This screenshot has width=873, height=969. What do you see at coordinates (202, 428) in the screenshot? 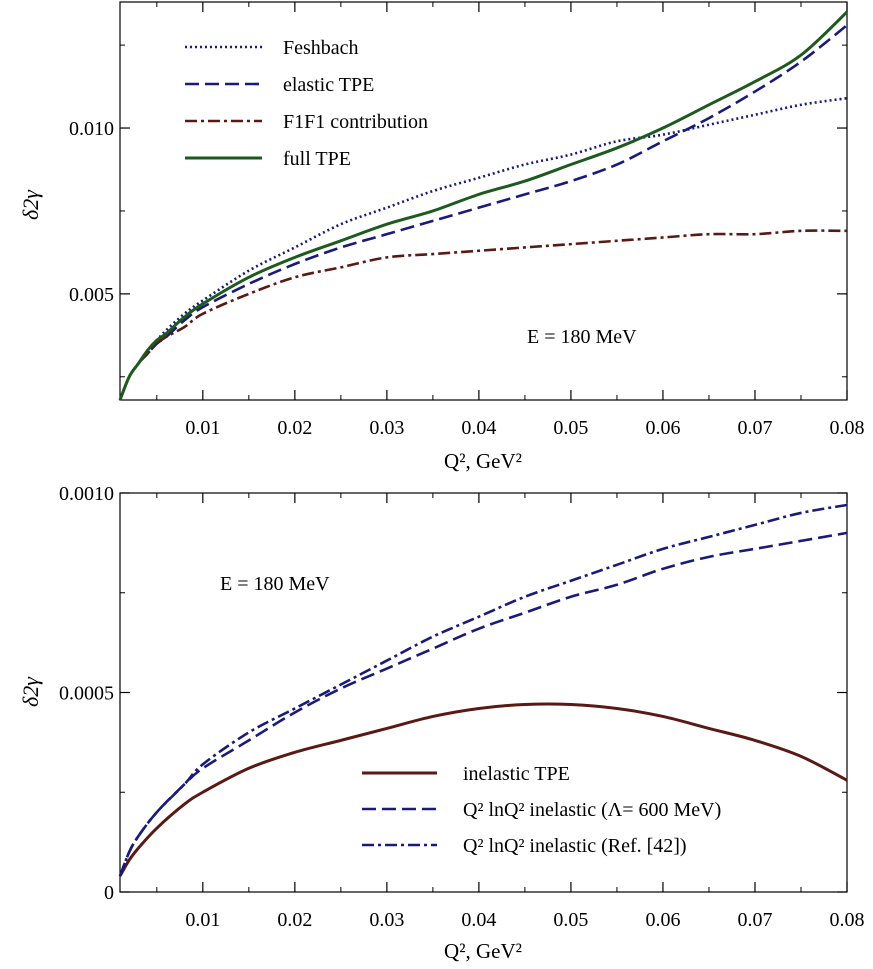
I see `top-chart-xtick-label: 0.01` at bounding box center [202, 428].